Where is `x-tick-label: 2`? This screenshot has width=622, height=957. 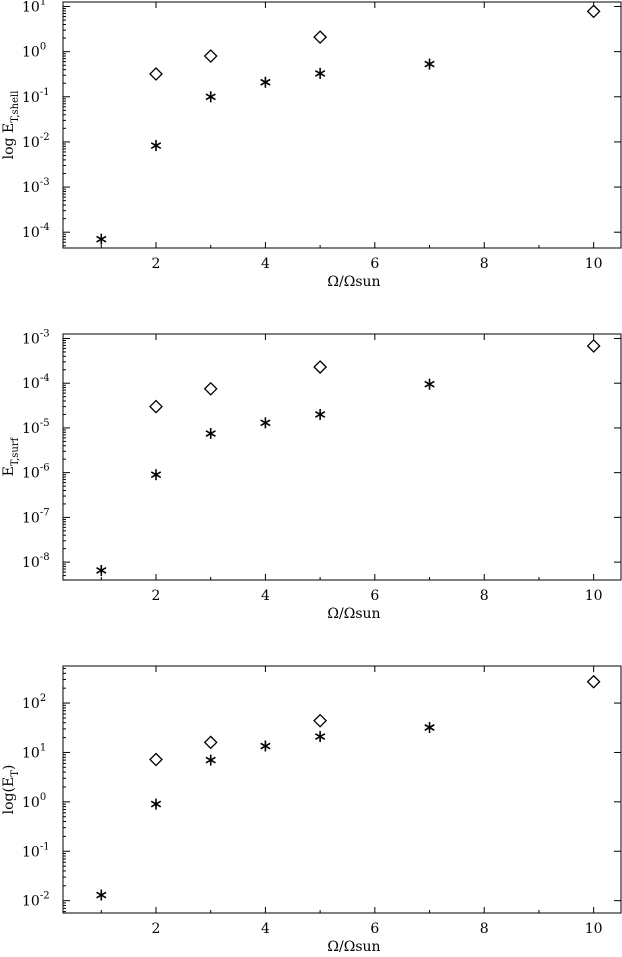
x-tick-label: 2 is located at coordinates (156, 264).